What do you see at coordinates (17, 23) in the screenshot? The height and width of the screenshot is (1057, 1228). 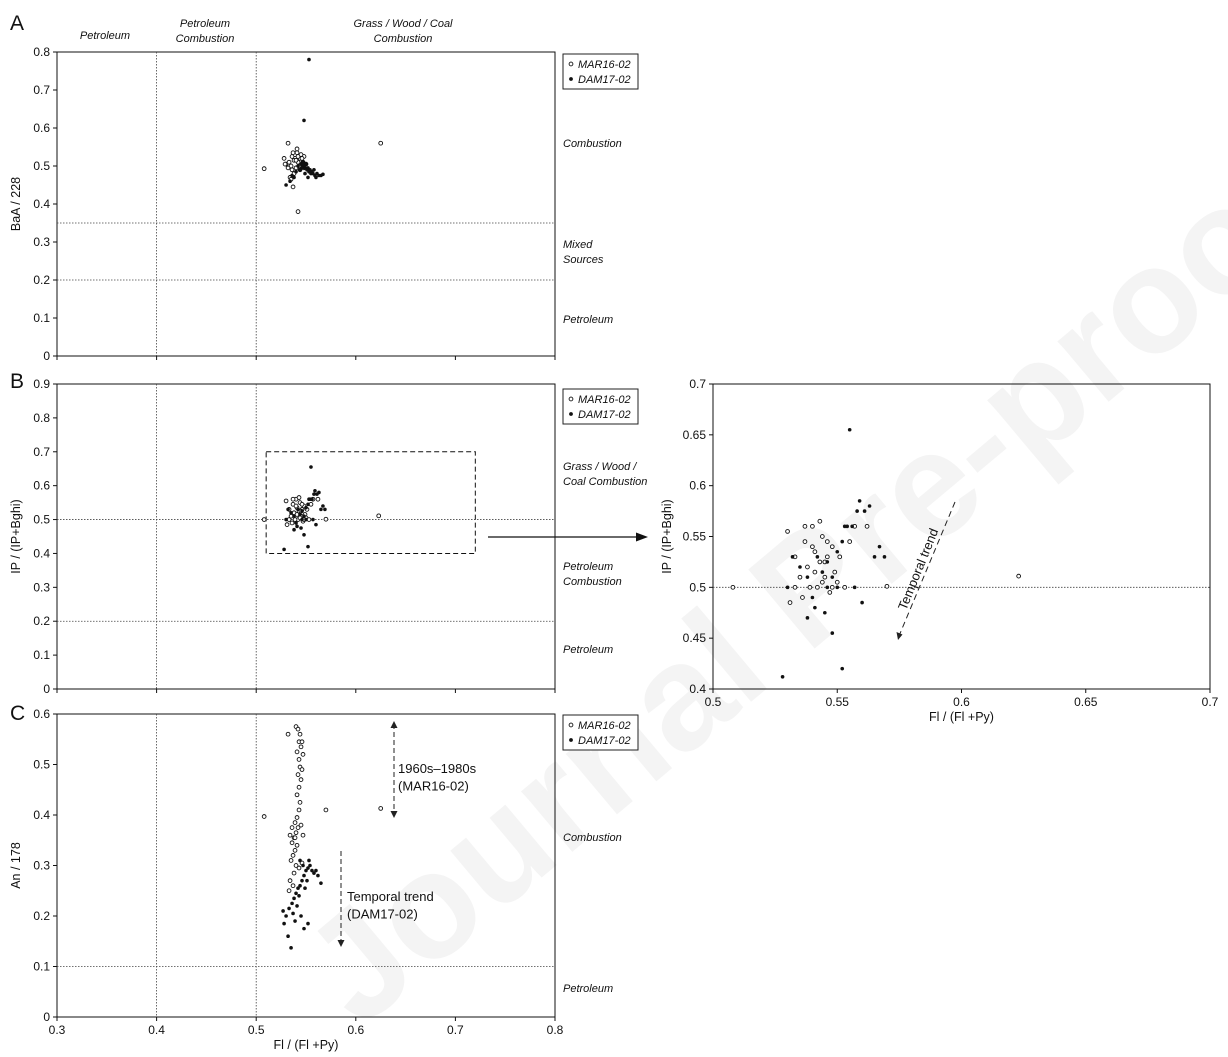 I see `panel-letter-a: A` at bounding box center [17, 23].